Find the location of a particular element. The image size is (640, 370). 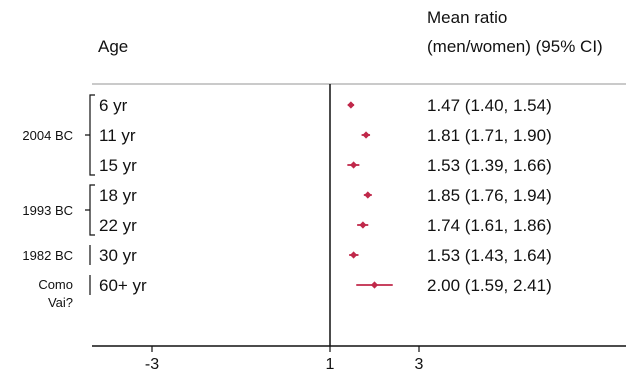

table-row: 18 yr 1.85 (1.76, 1.94) is located at coordinates (325, 195).